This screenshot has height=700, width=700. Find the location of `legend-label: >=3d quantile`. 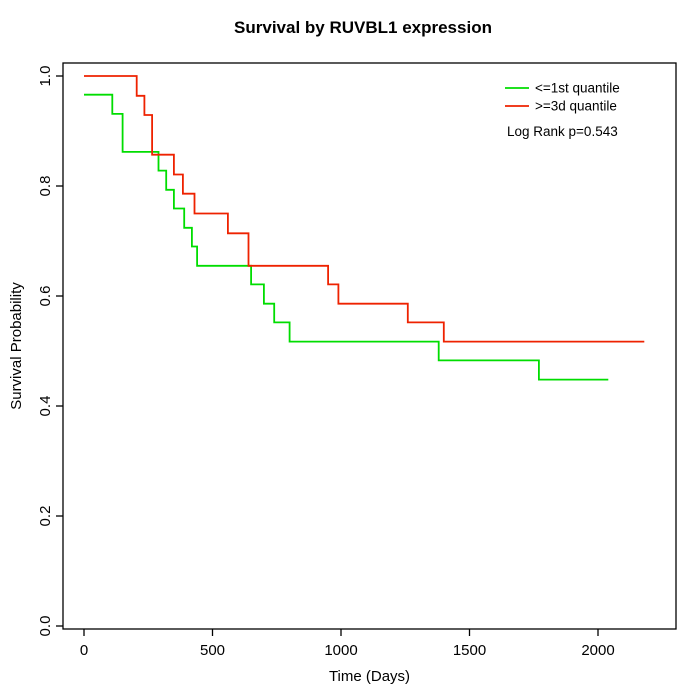

legend-label: >=3d quantile is located at coordinates (576, 106).